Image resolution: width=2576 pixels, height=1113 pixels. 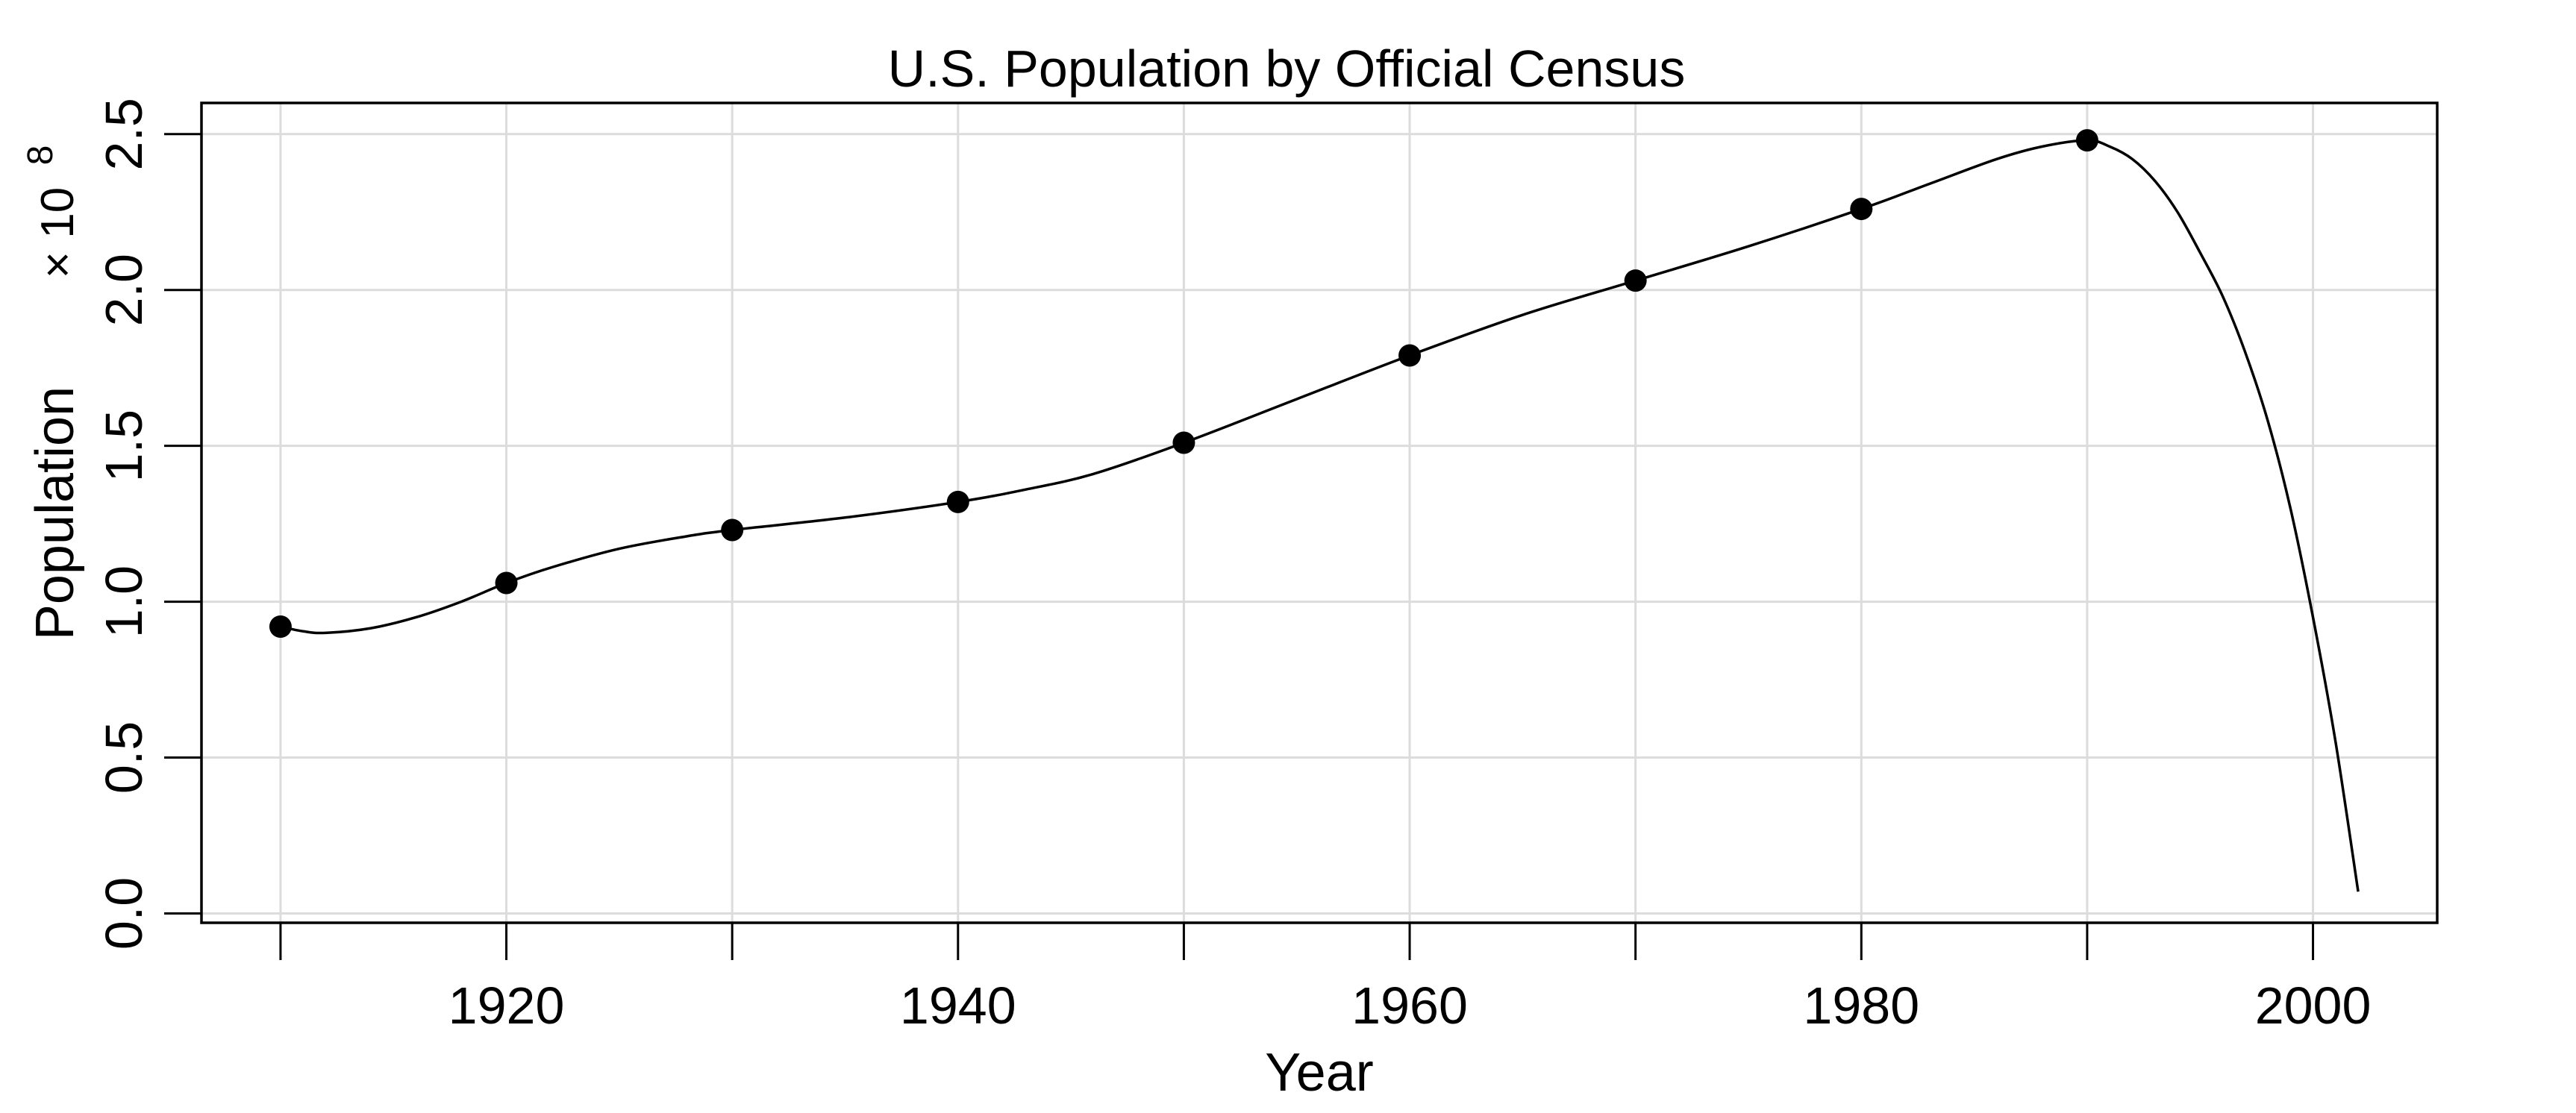 I want to click on y-tick-label-2: 2.0, so click(x=124, y=290).